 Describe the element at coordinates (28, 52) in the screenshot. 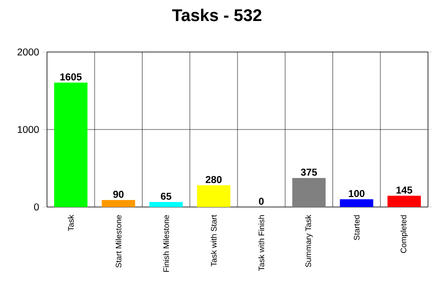

I see `y-tick-label: 2000` at that location.